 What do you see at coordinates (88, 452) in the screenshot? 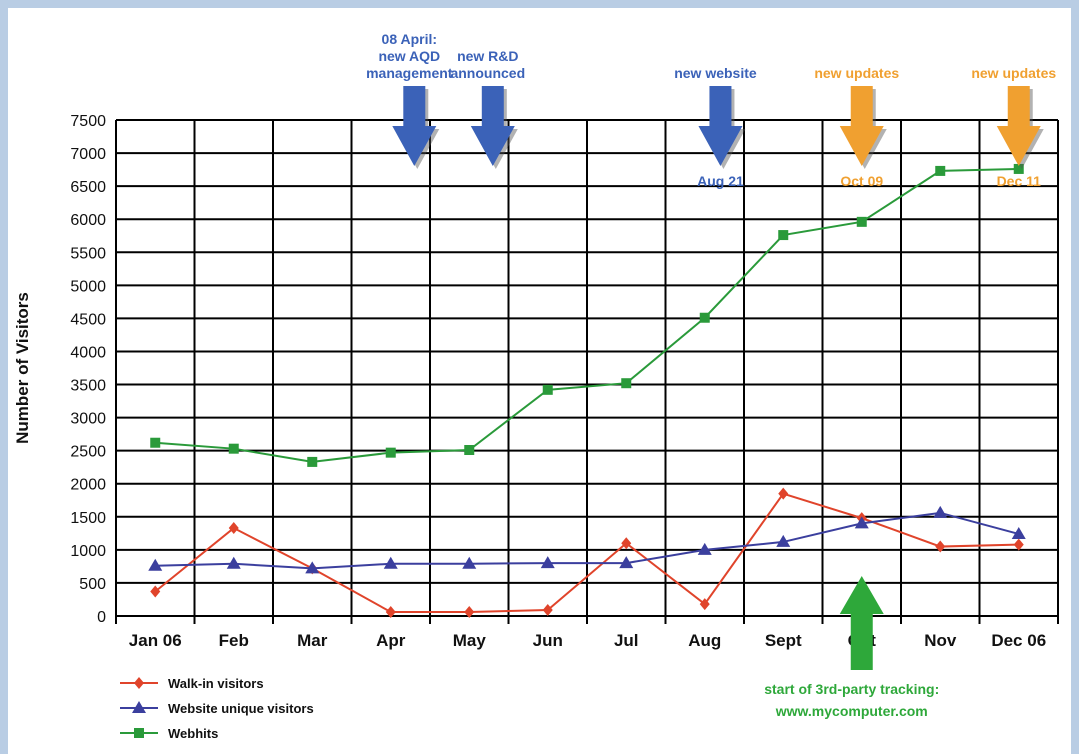
I see `y-tick-label: 2500` at bounding box center [88, 452].